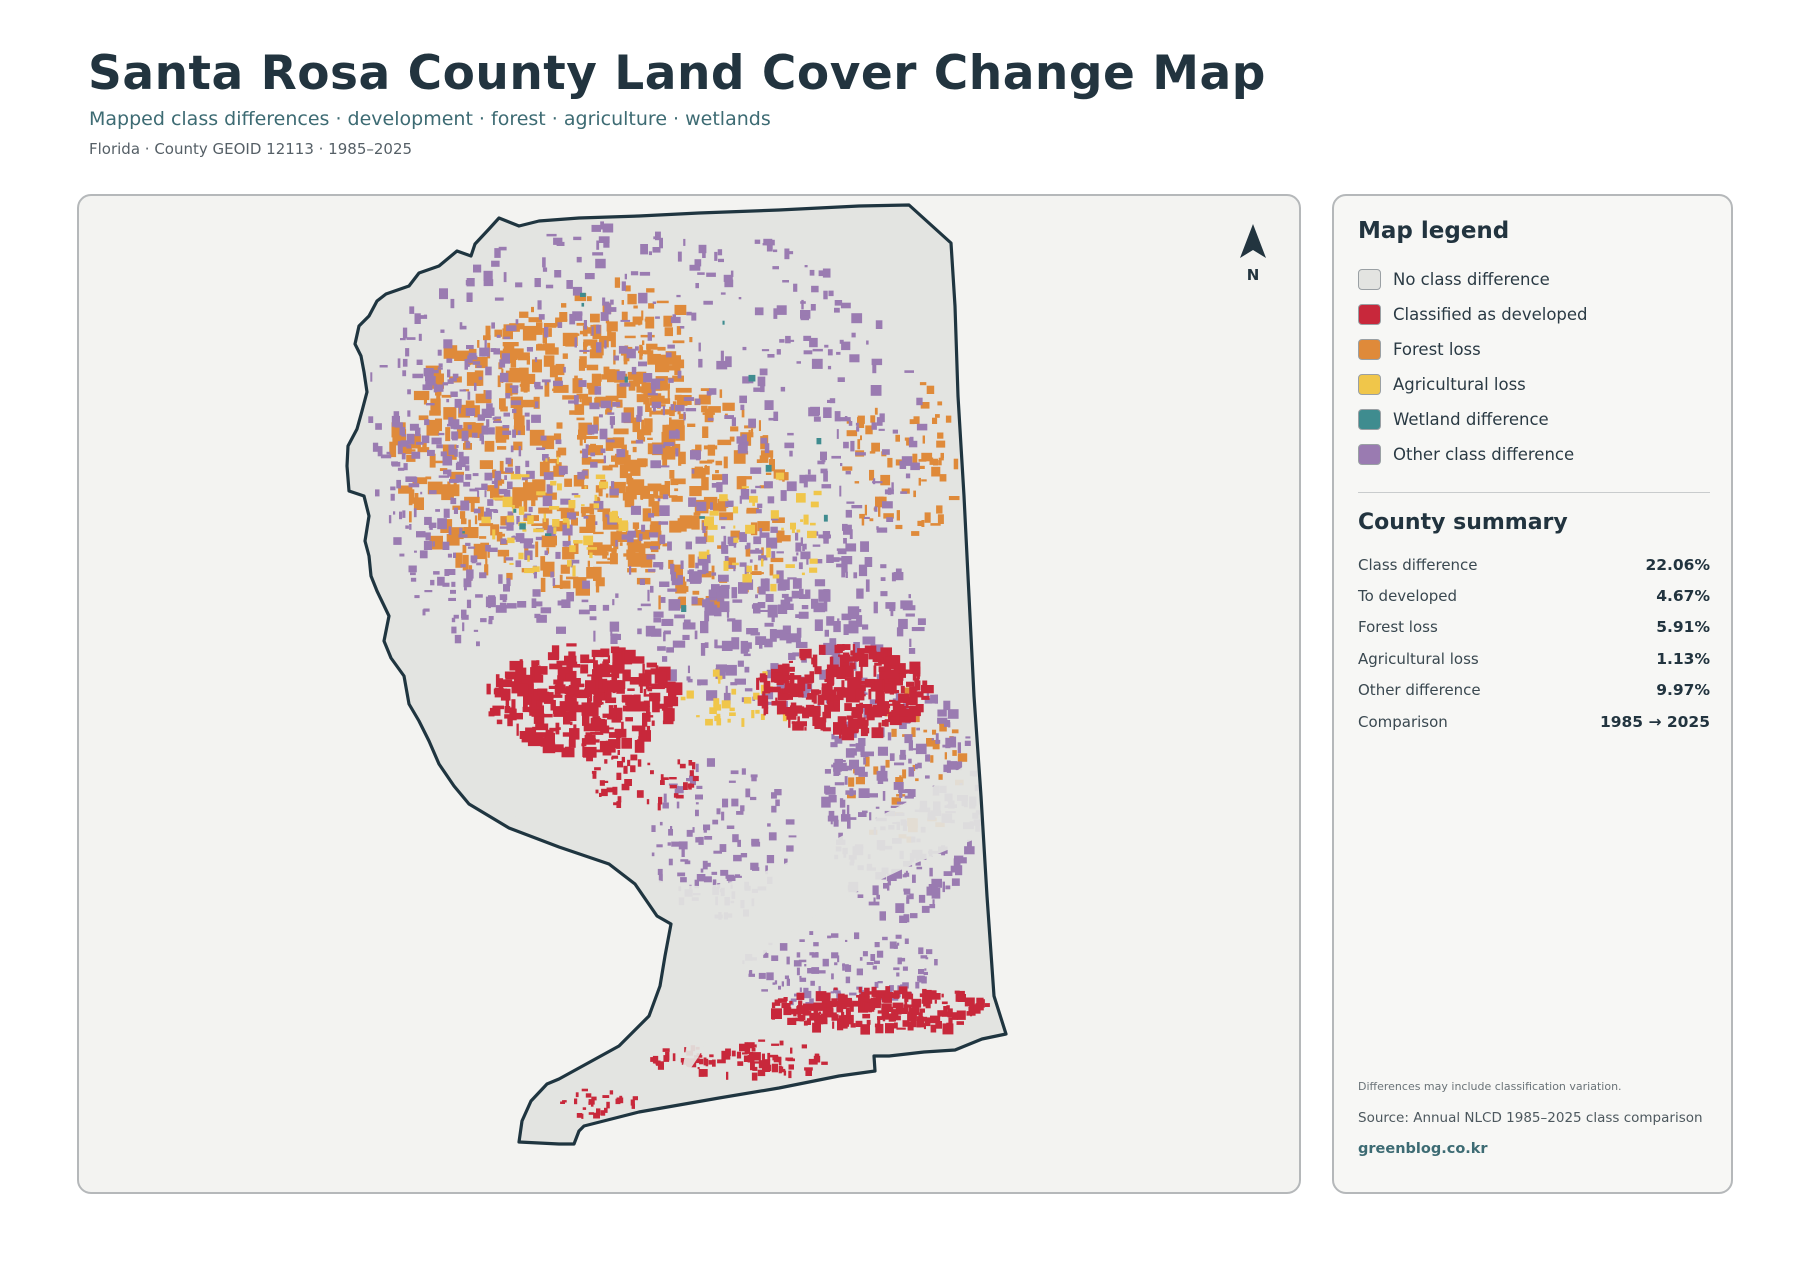  What do you see at coordinates (1423, 1149) in the screenshot?
I see `brand-link: greenblog.co.kr` at bounding box center [1423, 1149].